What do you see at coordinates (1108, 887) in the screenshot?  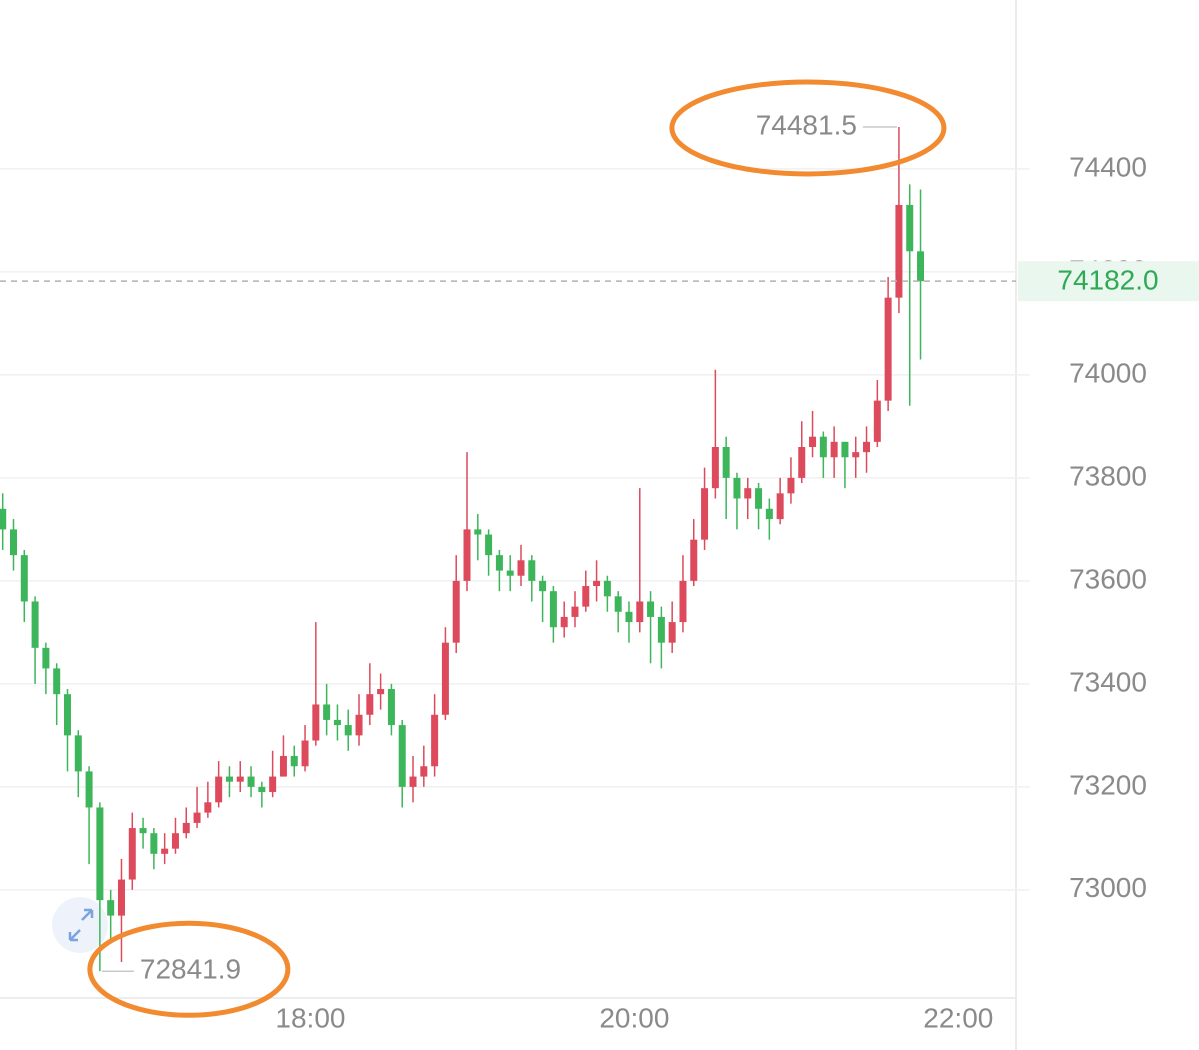 I see `y-tick-label: 73000` at bounding box center [1108, 887].